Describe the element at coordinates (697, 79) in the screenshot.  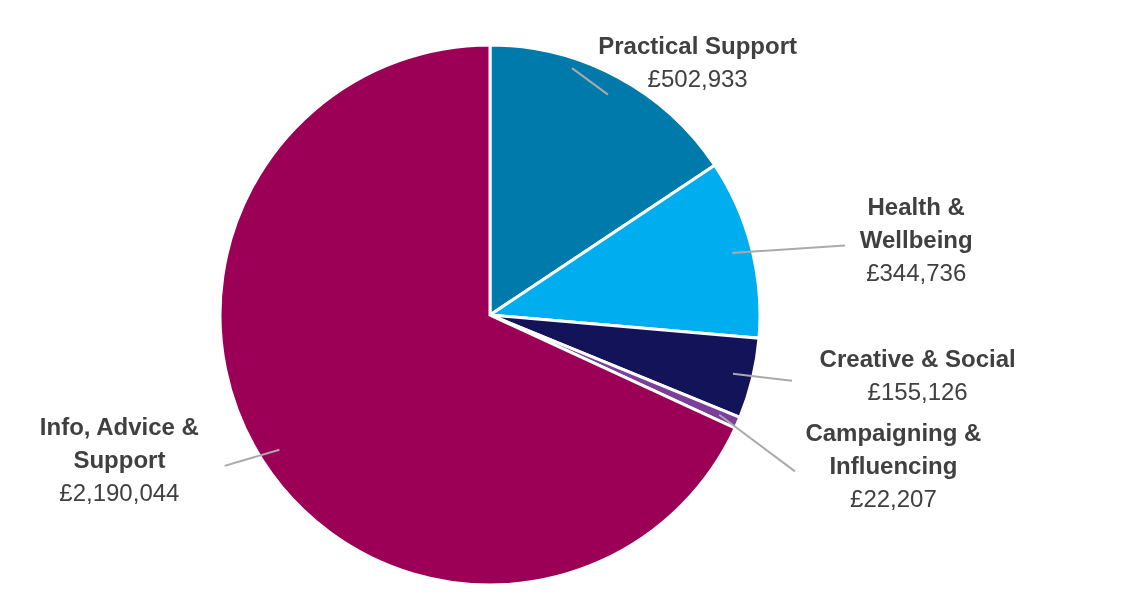
I see `data-label: £502,933` at that location.